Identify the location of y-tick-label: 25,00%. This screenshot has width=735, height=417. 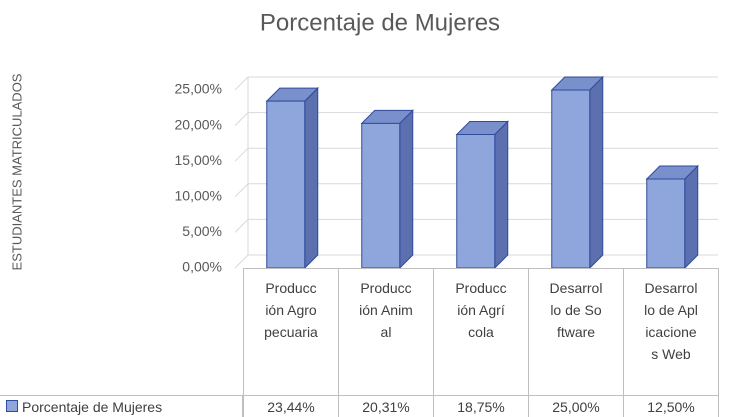
(198, 89).